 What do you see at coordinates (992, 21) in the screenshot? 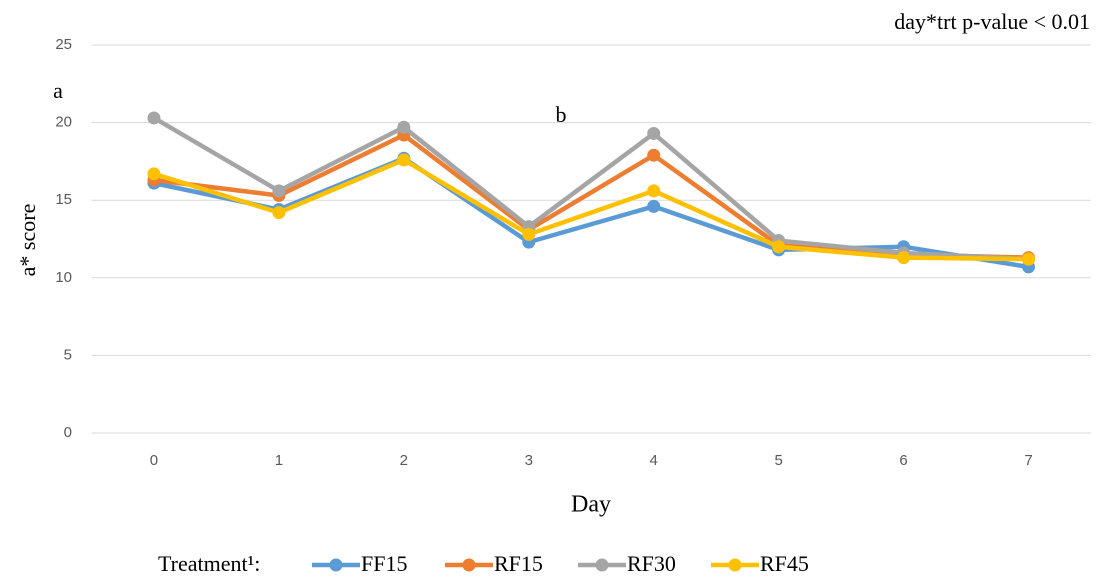
I see `annotation: day*trt p-value < 0.01` at bounding box center [992, 21].